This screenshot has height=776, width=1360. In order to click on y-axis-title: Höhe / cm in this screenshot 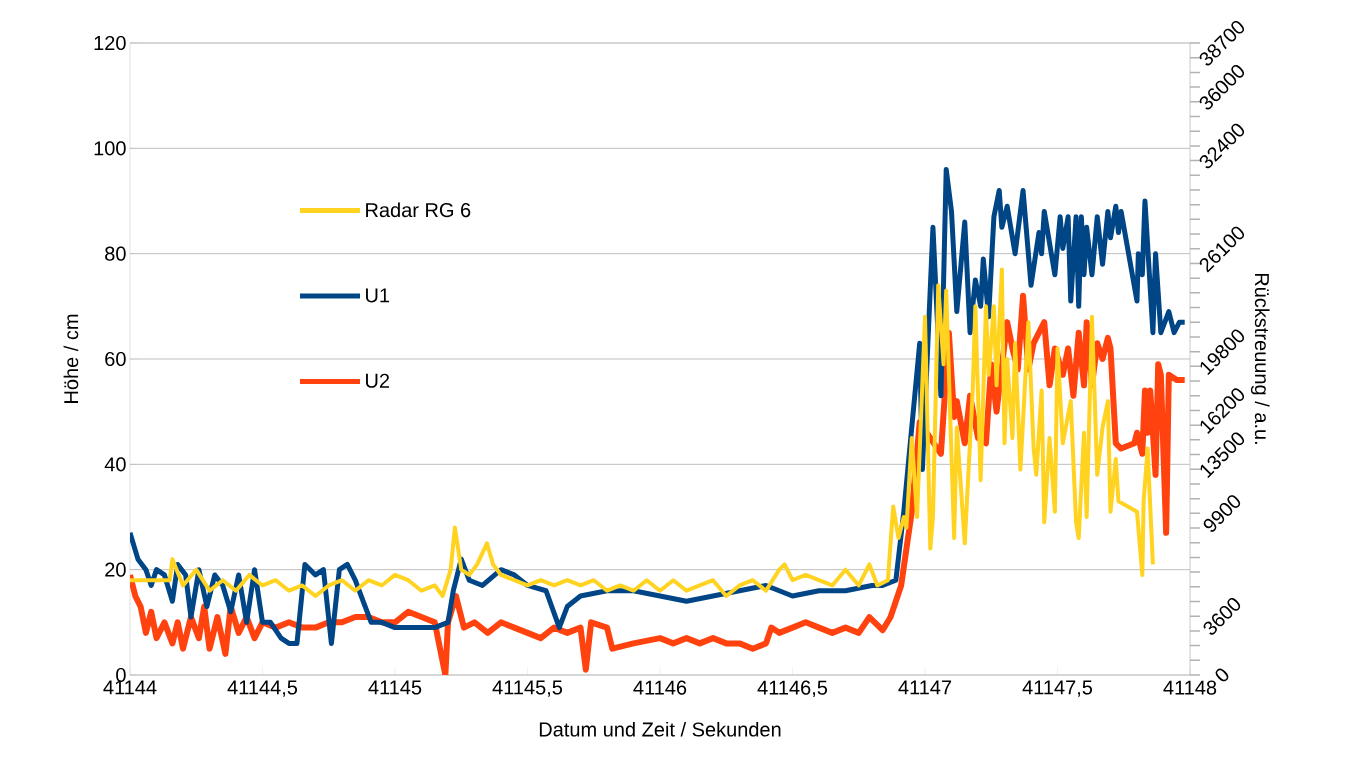, I will do `click(71, 358)`.